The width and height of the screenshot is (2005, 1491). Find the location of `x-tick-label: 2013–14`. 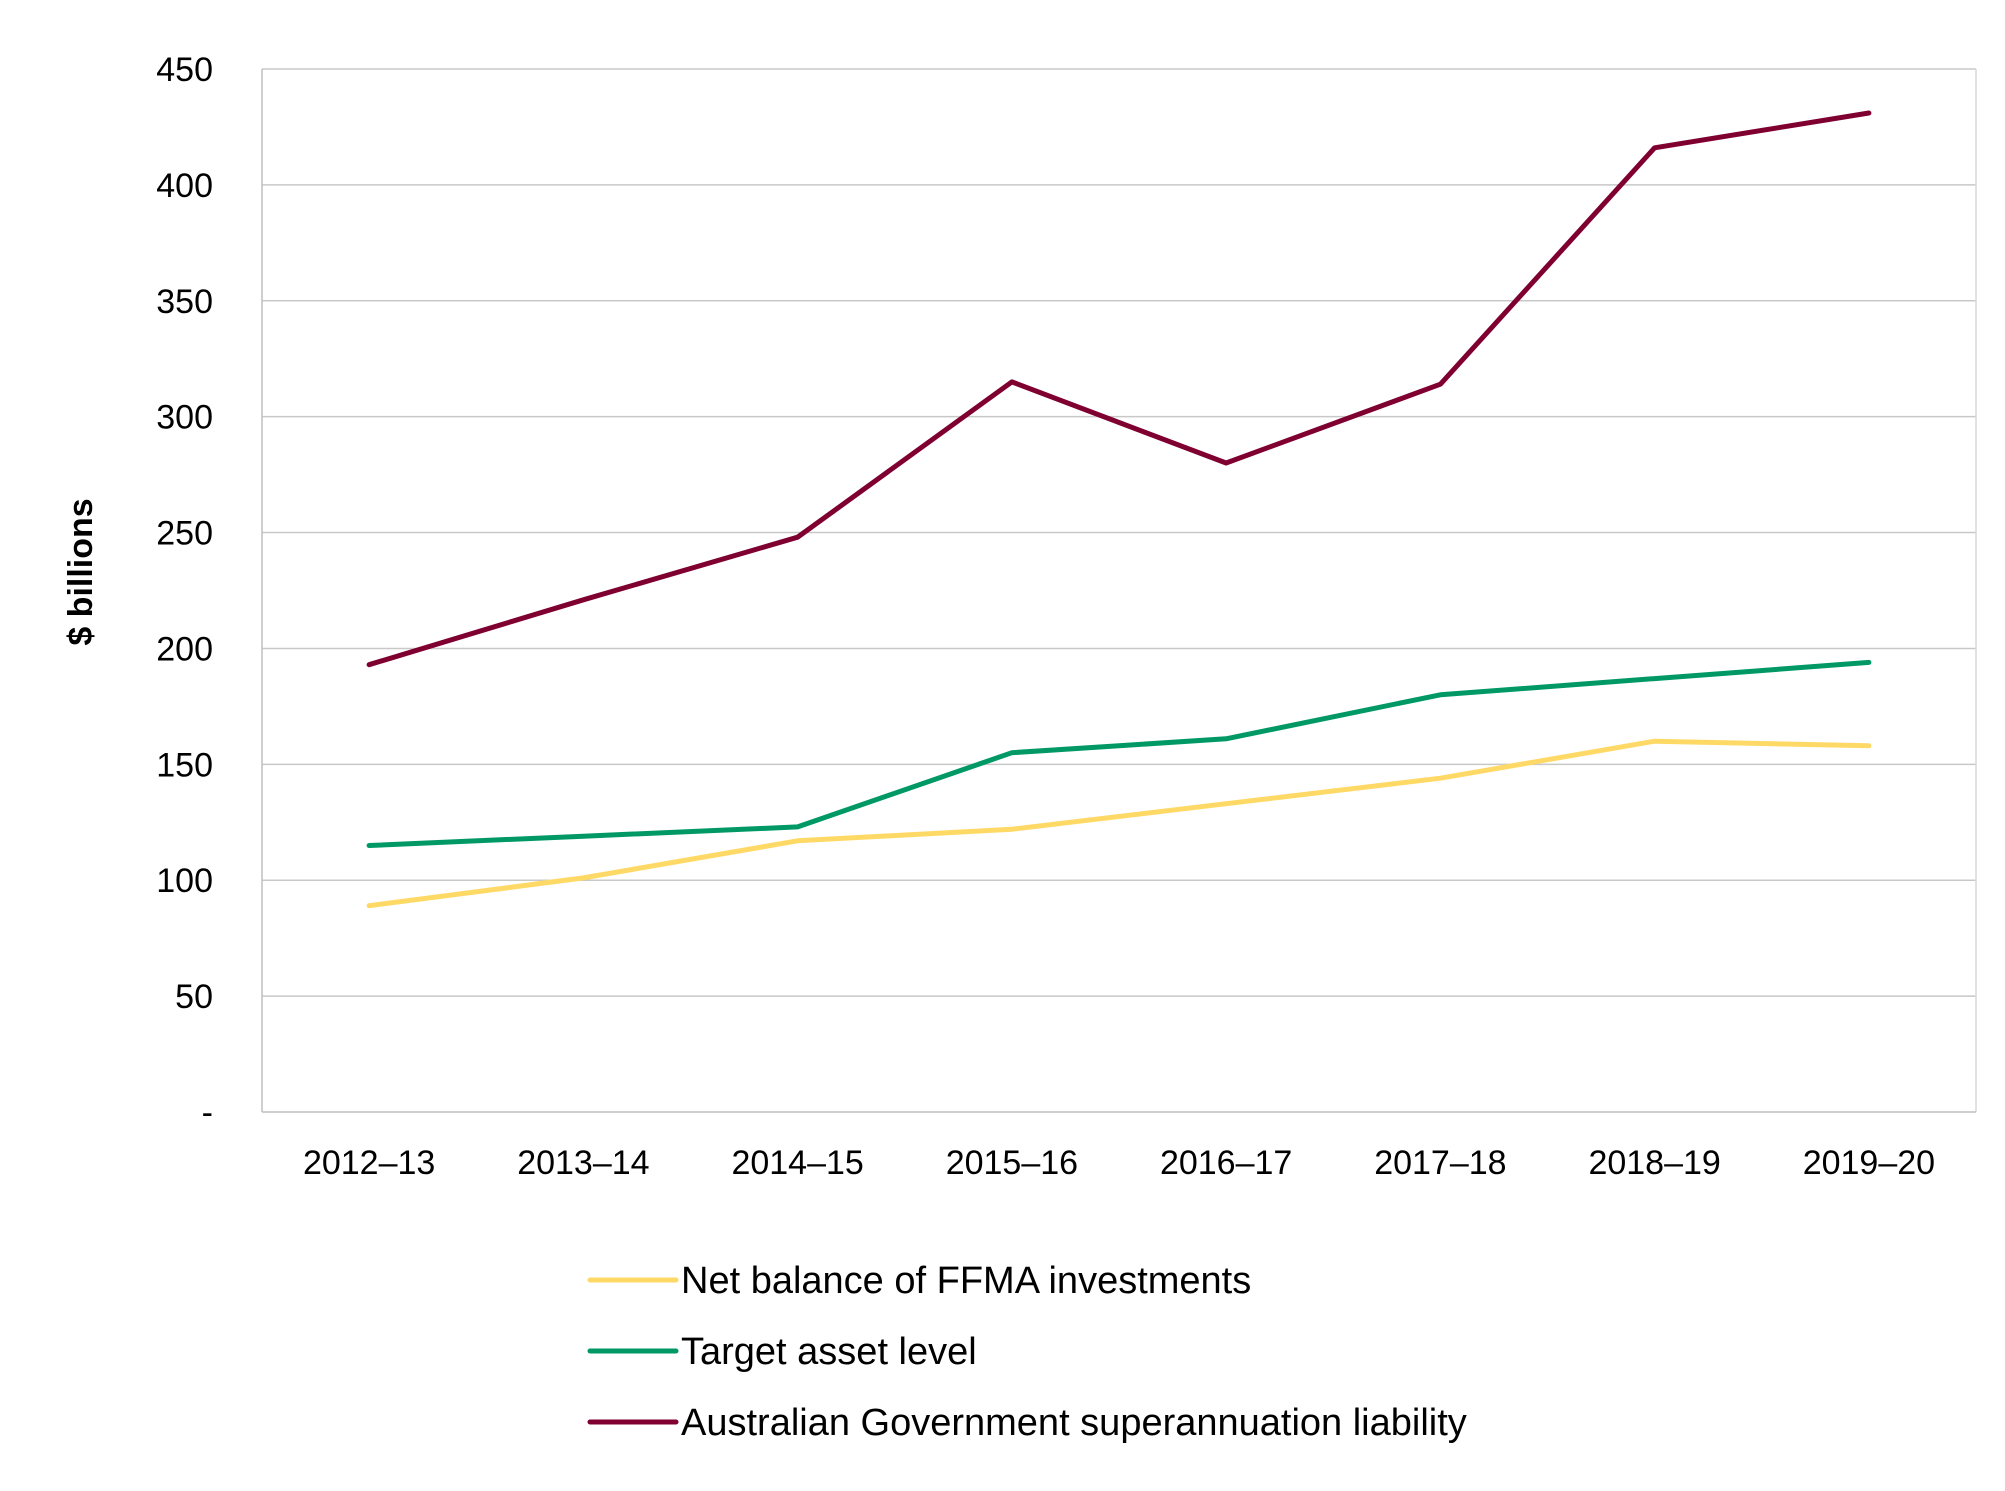

x-tick-label: 2013–14 is located at coordinates (583, 1163).